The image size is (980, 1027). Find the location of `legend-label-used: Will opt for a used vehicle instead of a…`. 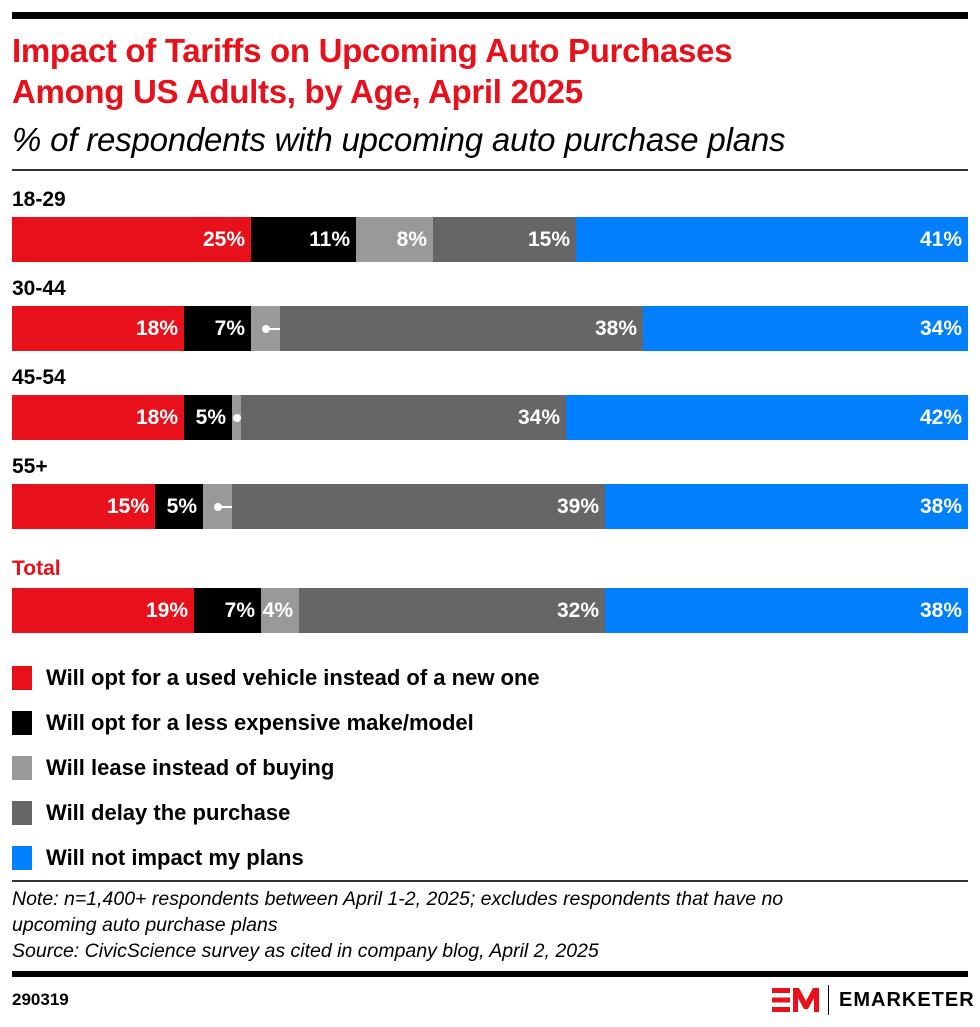

legend-label-used: Will opt for a used vehicle instead of a… is located at coordinates (293, 677).